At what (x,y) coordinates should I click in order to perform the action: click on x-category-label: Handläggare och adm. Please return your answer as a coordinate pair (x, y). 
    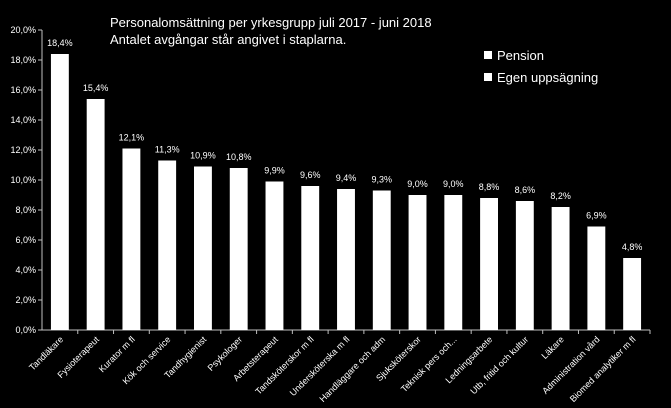
    Looking at the image, I should click on (352, 369).